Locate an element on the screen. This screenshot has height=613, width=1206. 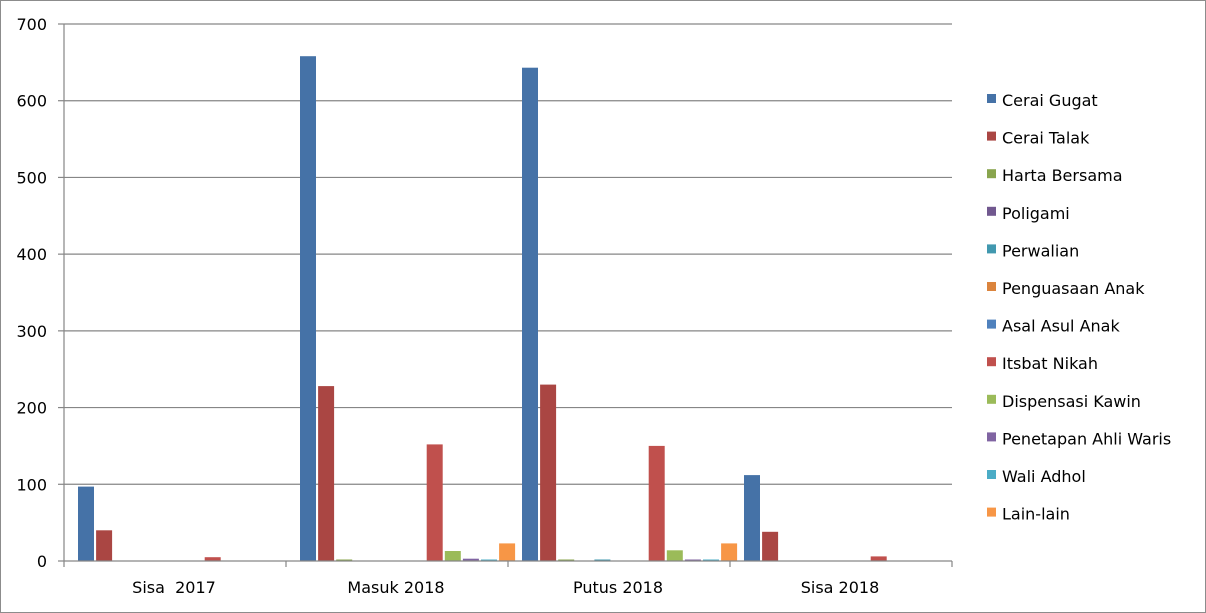
x-tick-label: Masuk 2018 is located at coordinates (395, 587).